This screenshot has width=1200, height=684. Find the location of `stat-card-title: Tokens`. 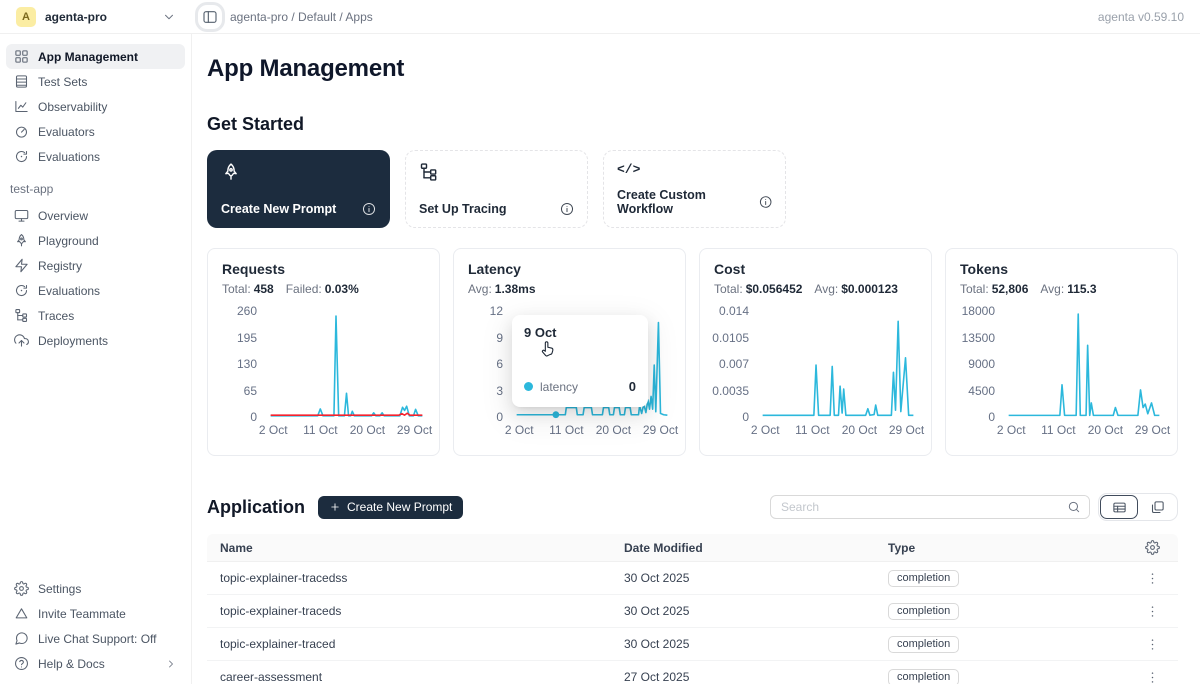

stat-card-title: Tokens is located at coordinates (984, 269).